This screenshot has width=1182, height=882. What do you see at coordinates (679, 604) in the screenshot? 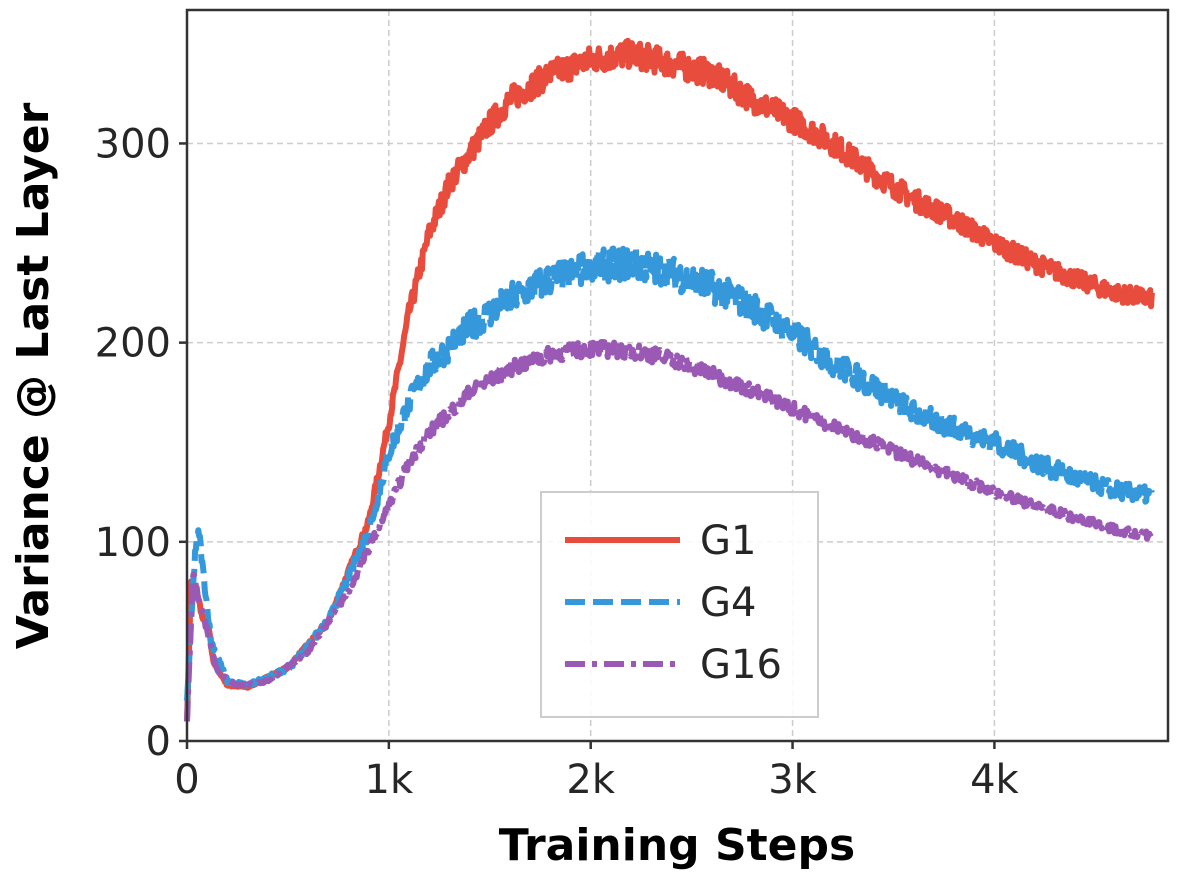
I see `legend: G1 G4 G16` at bounding box center [679, 604].